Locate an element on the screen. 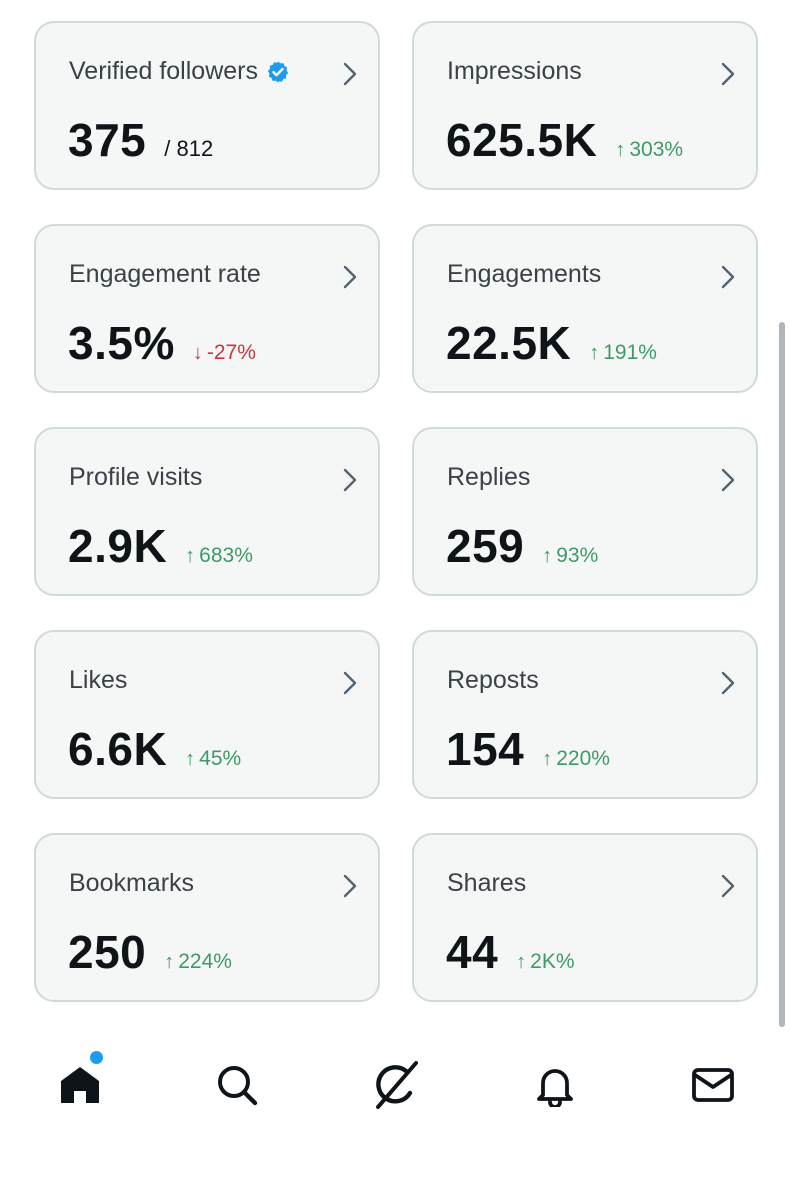 The width and height of the screenshot is (791, 1200). mail-icon is located at coordinates (713, 1085).